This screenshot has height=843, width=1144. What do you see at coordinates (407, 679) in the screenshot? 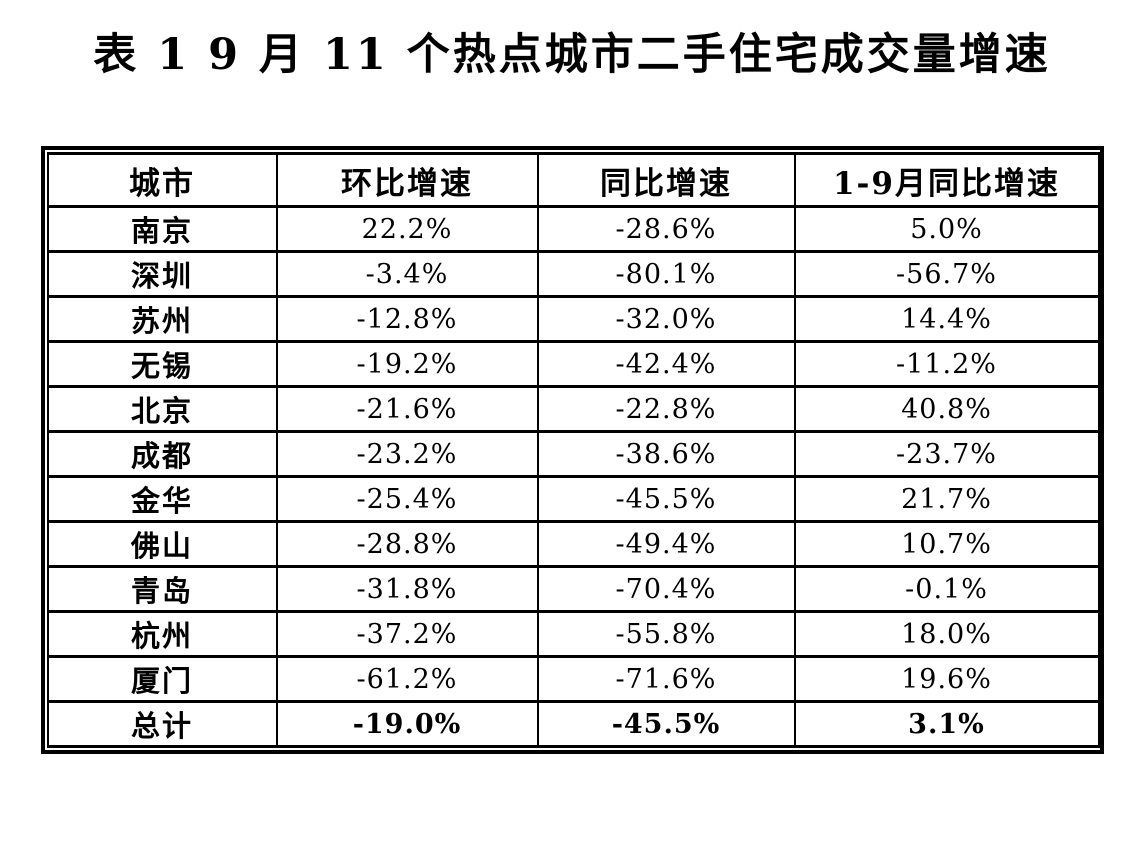
I see `mom-growth-cell: -61.2%` at bounding box center [407, 679].